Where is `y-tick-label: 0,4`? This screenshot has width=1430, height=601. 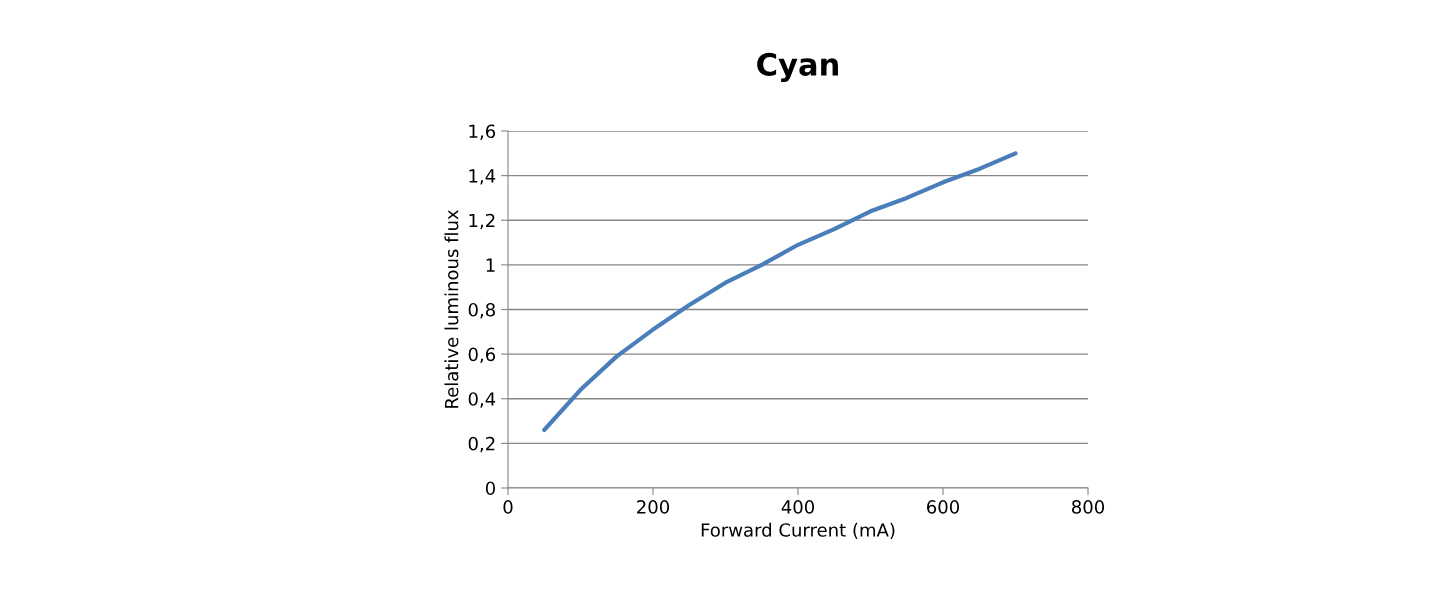
y-tick-label: 0,4 is located at coordinates (482, 400).